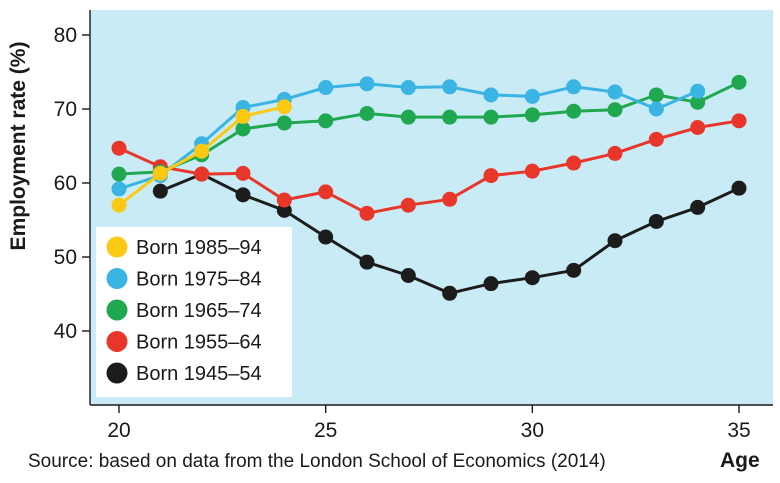  Describe the element at coordinates (740, 460) in the screenshot. I see `x-axis-title: Age` at that location.